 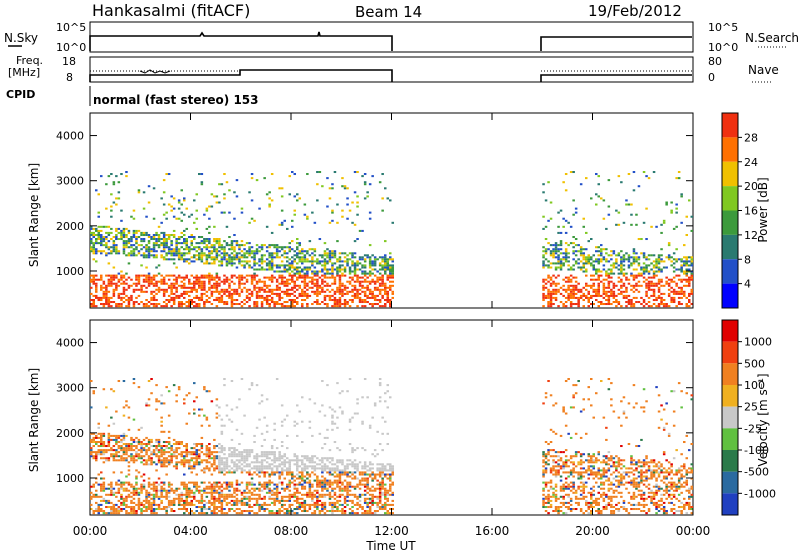 I want to click on colorbar-swatch, so click(x=730, y=396).